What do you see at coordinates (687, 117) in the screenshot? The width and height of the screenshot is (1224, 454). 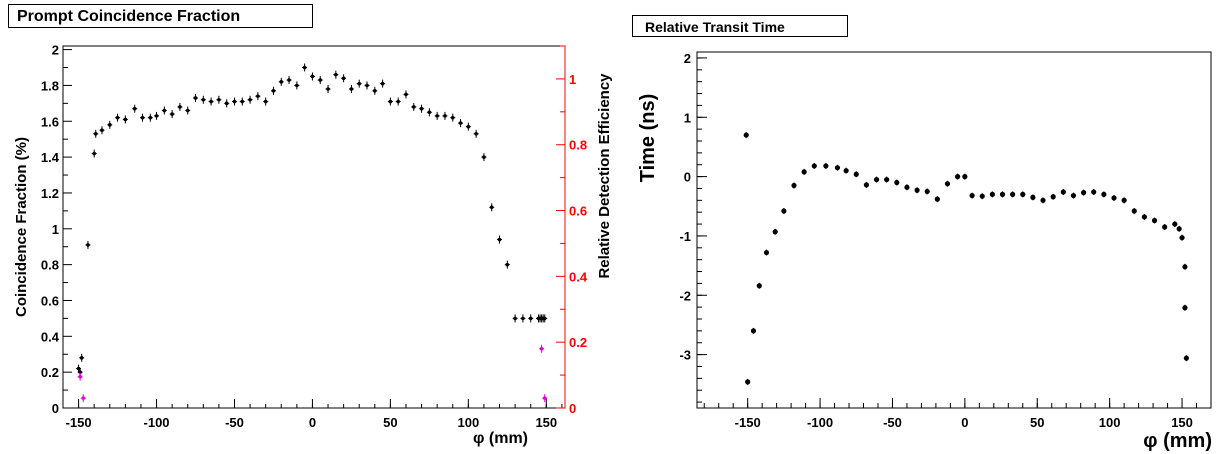 I see `right-y-tick-label-4: 1` at bounding box center [687, 117].